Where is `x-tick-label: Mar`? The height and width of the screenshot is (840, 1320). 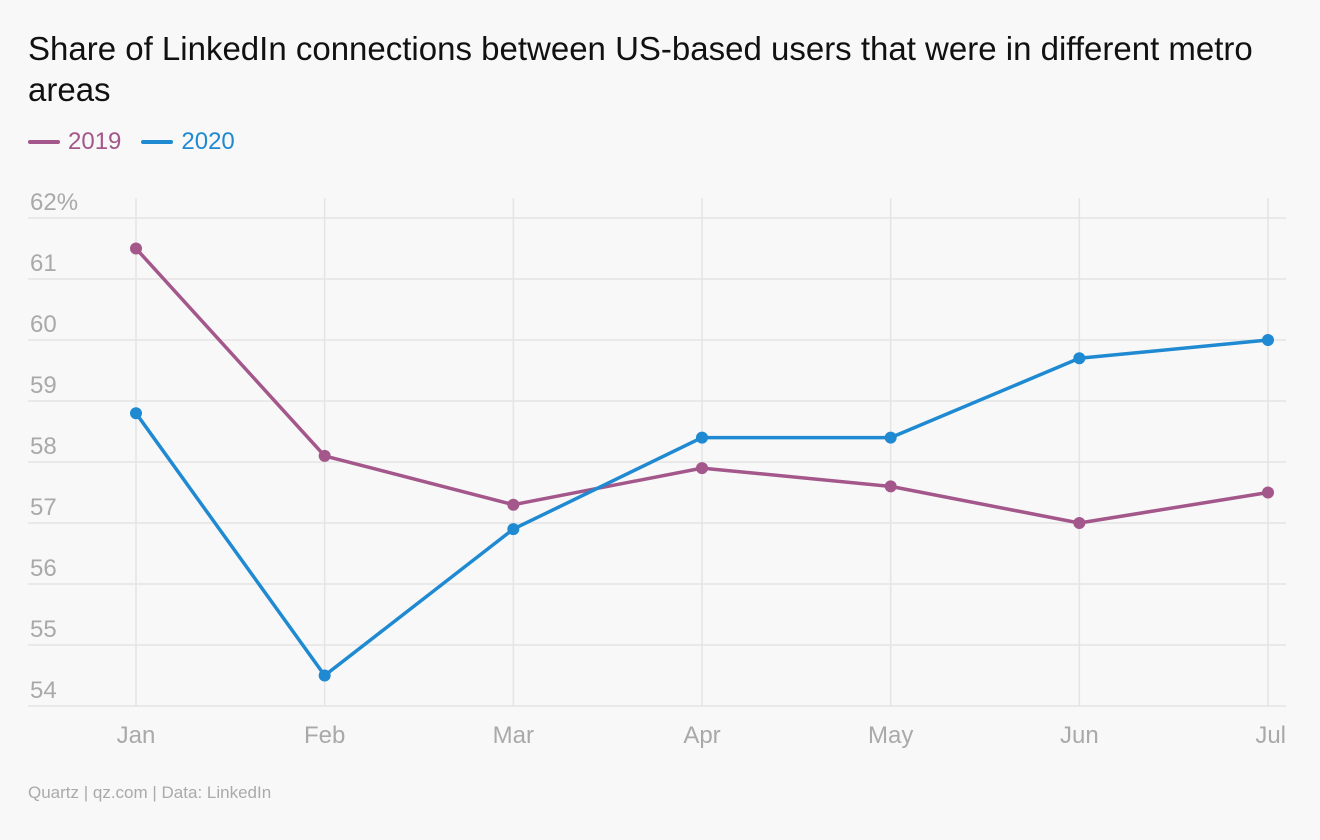 x-tick-label: Mar is located at coordinates (513, 735).